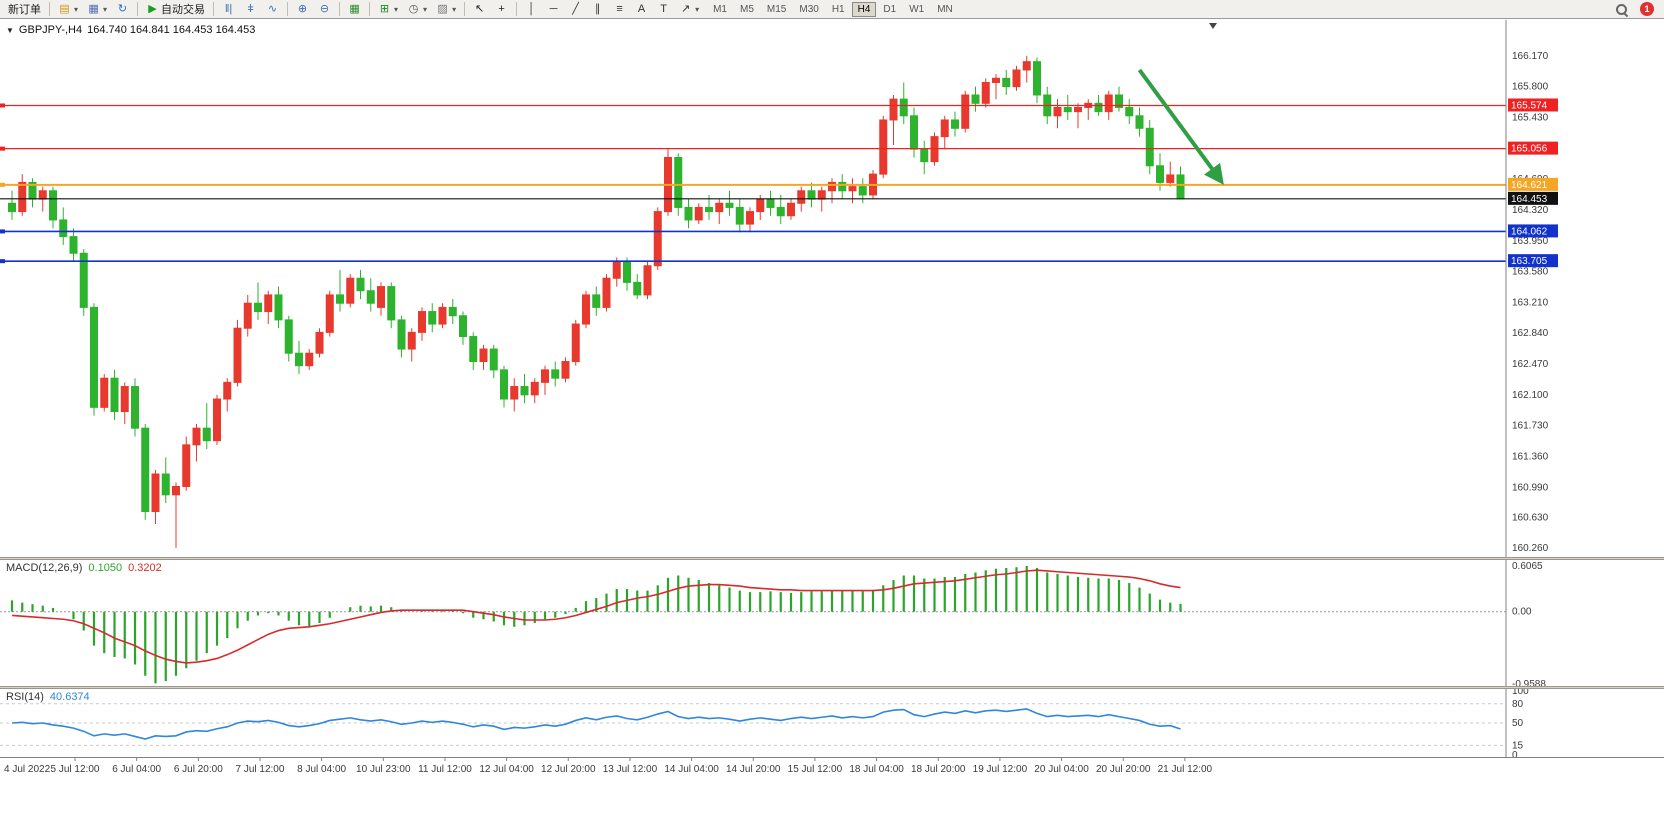 The image size is (1664, 831). What do you see at coordinates (1530, 395) in the screenshot?
I see `svg-text: 162.100` at bounding box center [1530, 395].